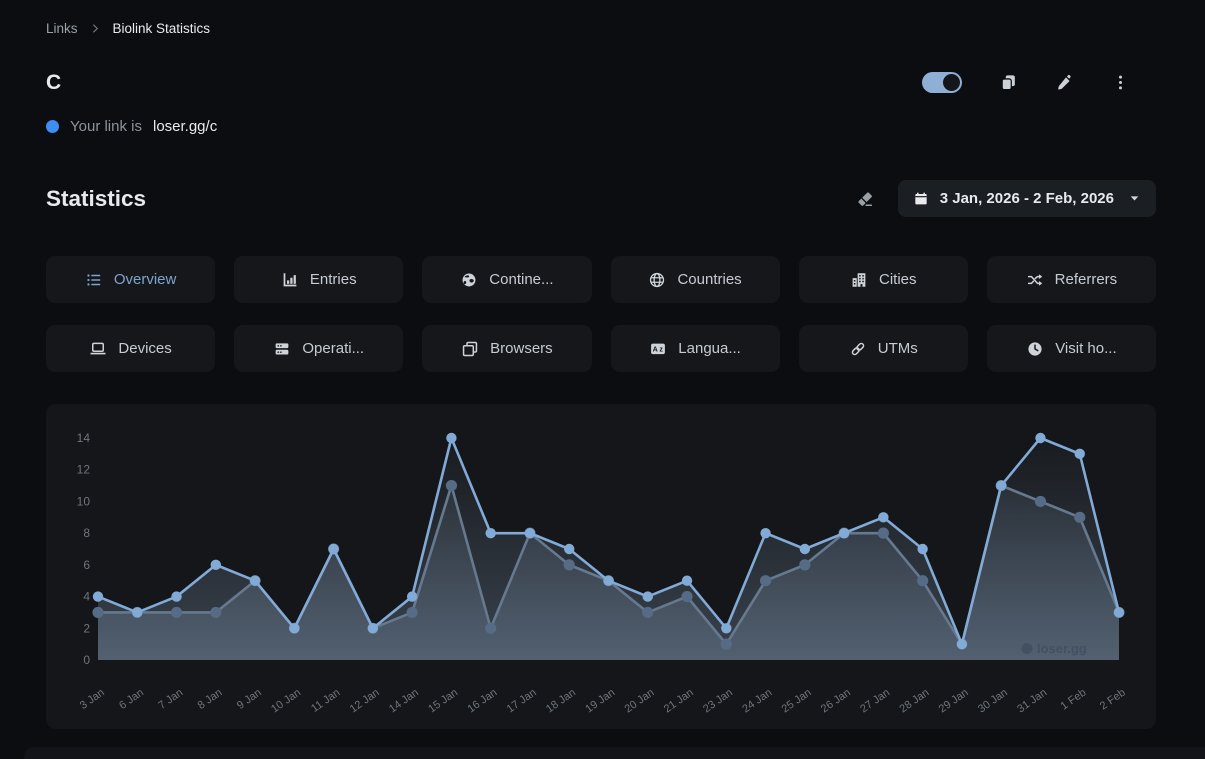 The width and height of the screenshot is (1205, 759). Describe the element at coordinates (469, 280) in the screenshot. I see `globe-earth-icon` at that location.